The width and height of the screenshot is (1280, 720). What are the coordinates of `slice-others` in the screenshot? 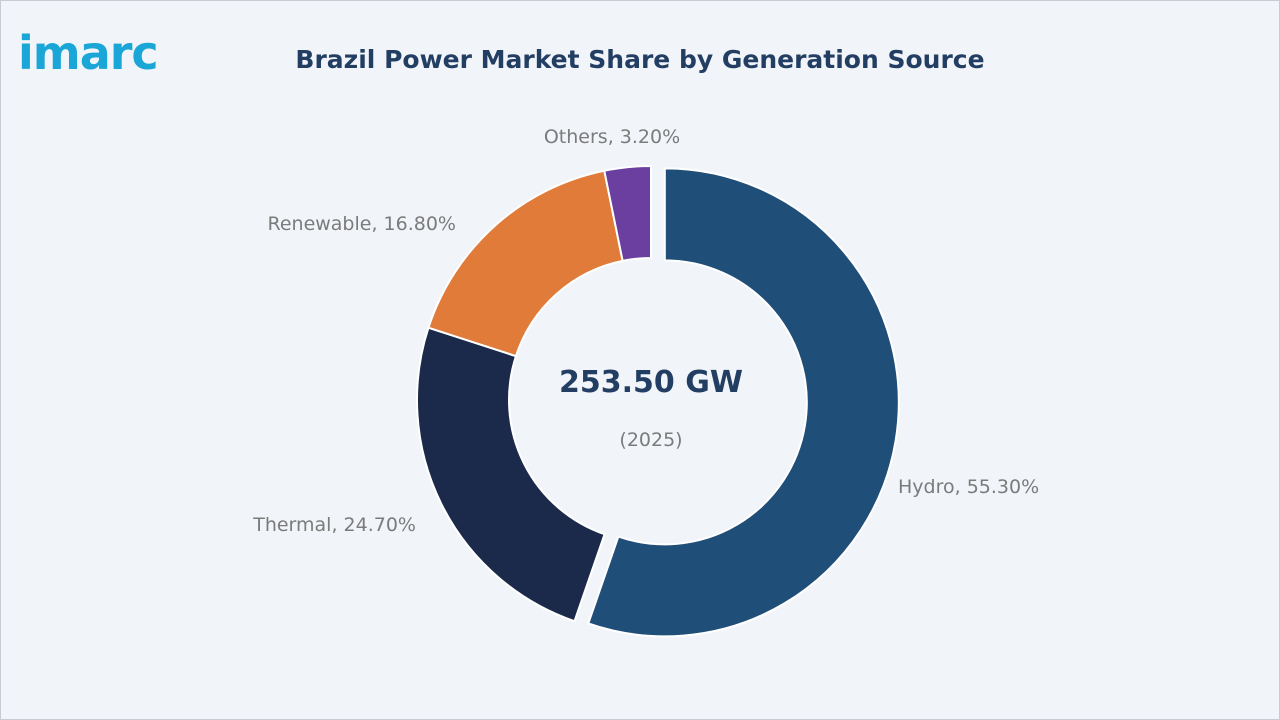 It's located at (627, 213).